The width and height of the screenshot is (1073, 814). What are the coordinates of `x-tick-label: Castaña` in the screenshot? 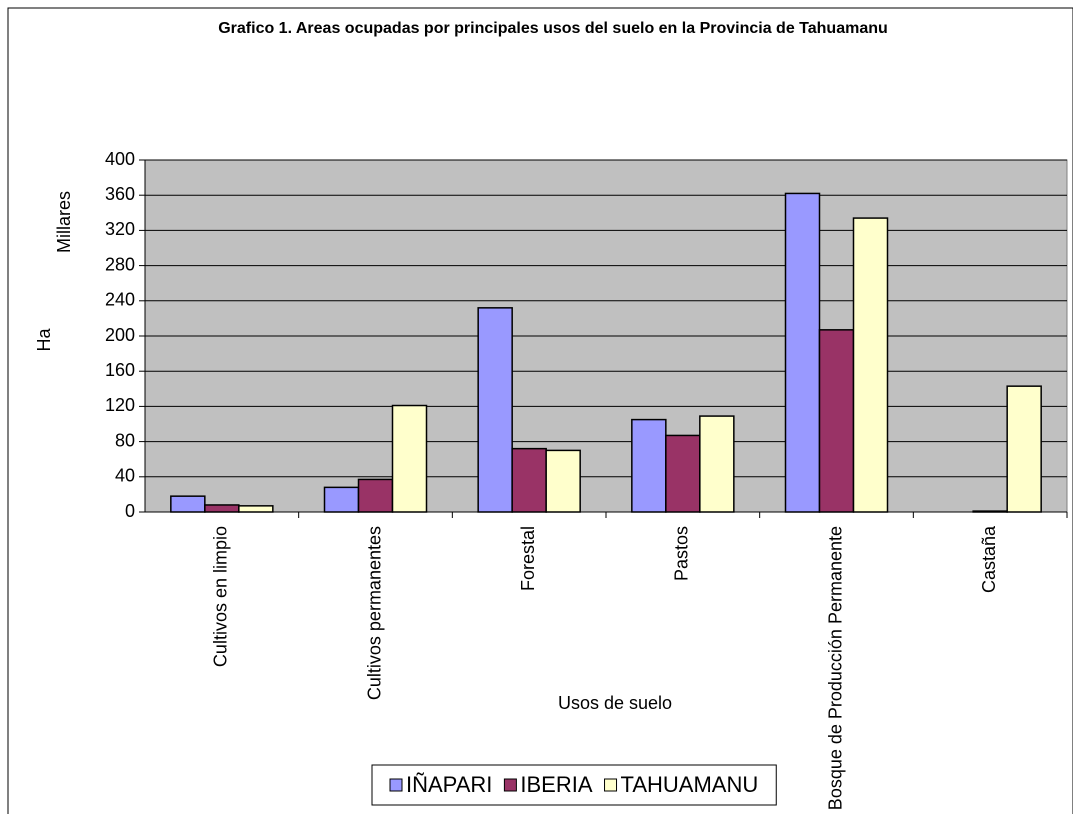 It's located at (989, 559).